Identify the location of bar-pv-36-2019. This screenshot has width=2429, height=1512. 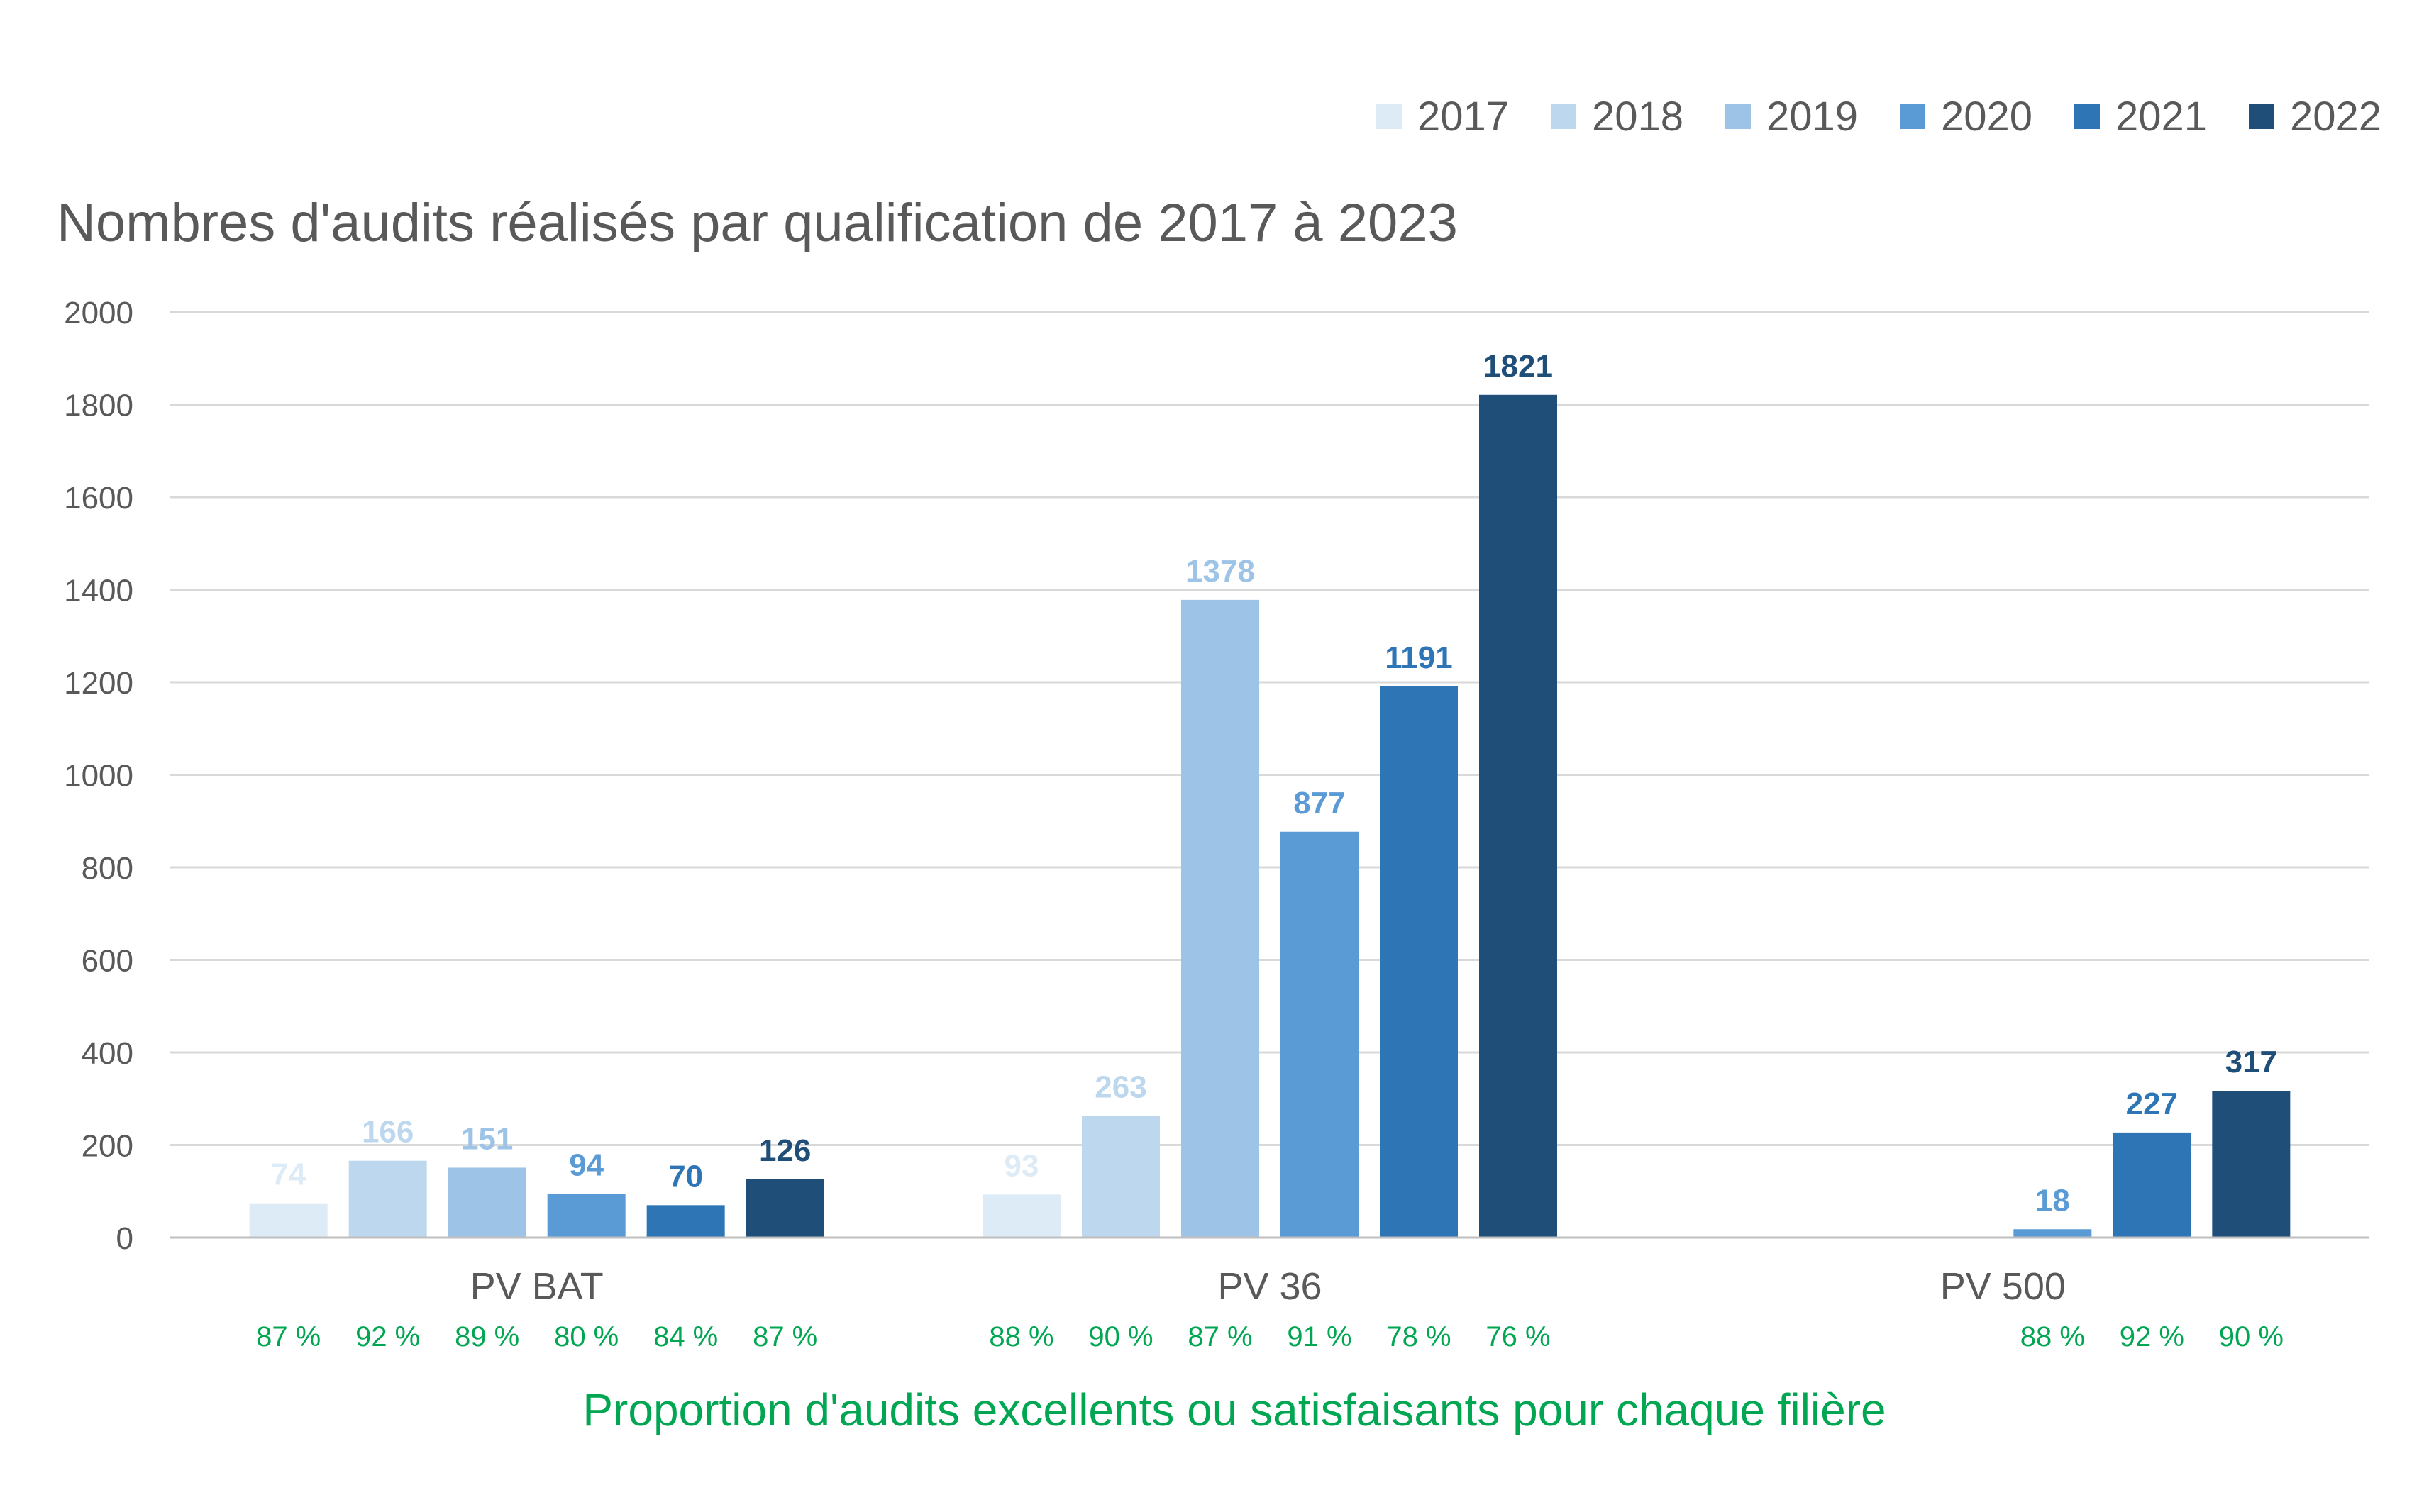
(1220, 918).